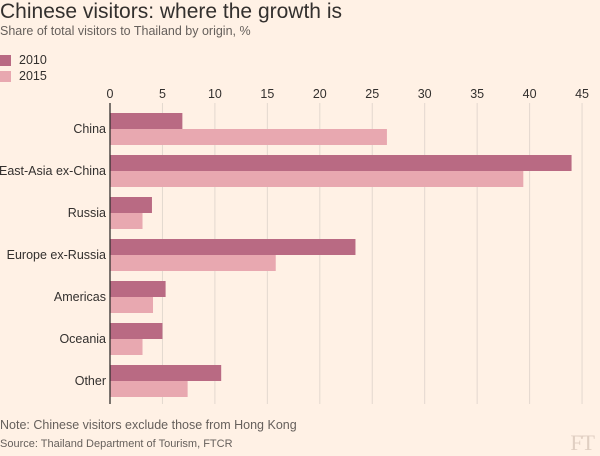 The height and width of the screenshot is (456, 600). Describe the element at coordinates (33, 76) in the screenshot. I see `legend-label-2015: 2015` at that location.